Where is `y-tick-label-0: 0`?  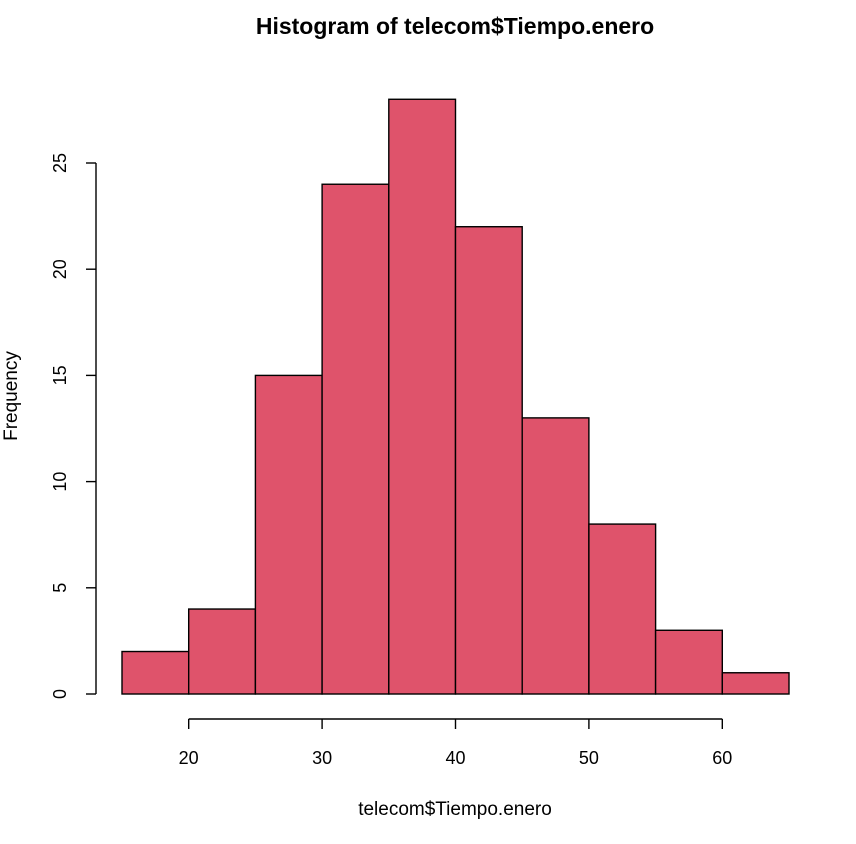
y-tick-label-0: 0 is located at coordinates (60, 694).